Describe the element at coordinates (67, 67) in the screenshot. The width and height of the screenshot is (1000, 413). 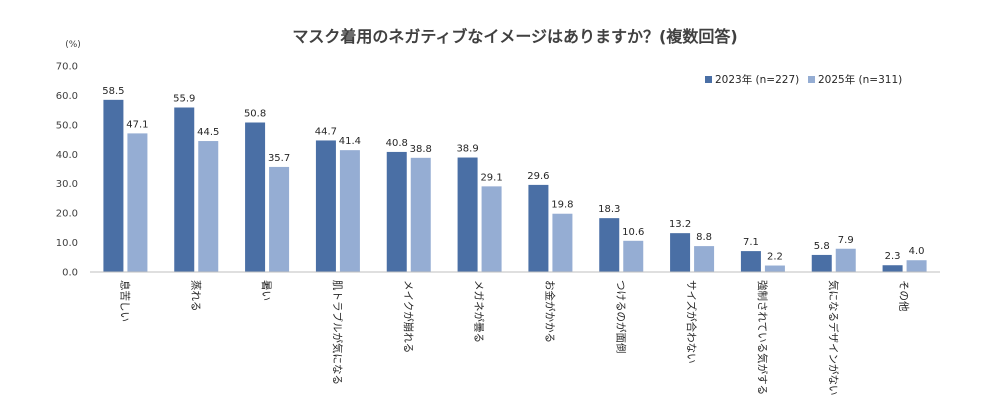
I see `y-tick-label: 70.0` at that location.